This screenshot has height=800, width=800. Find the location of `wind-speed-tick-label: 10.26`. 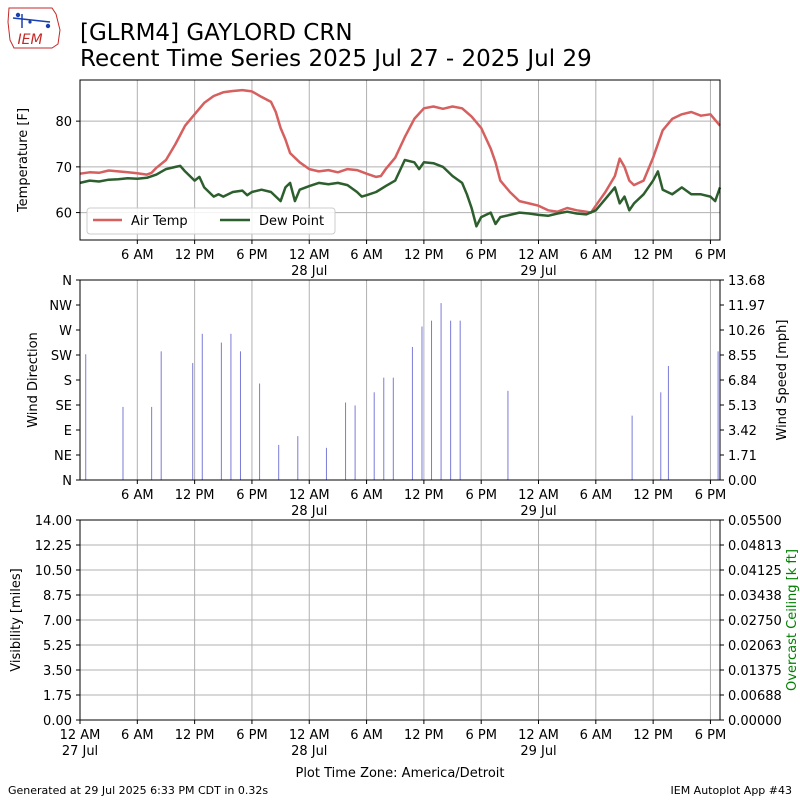

wind-speed-tick-label: 10.26 is located at coordinates (746, 331).